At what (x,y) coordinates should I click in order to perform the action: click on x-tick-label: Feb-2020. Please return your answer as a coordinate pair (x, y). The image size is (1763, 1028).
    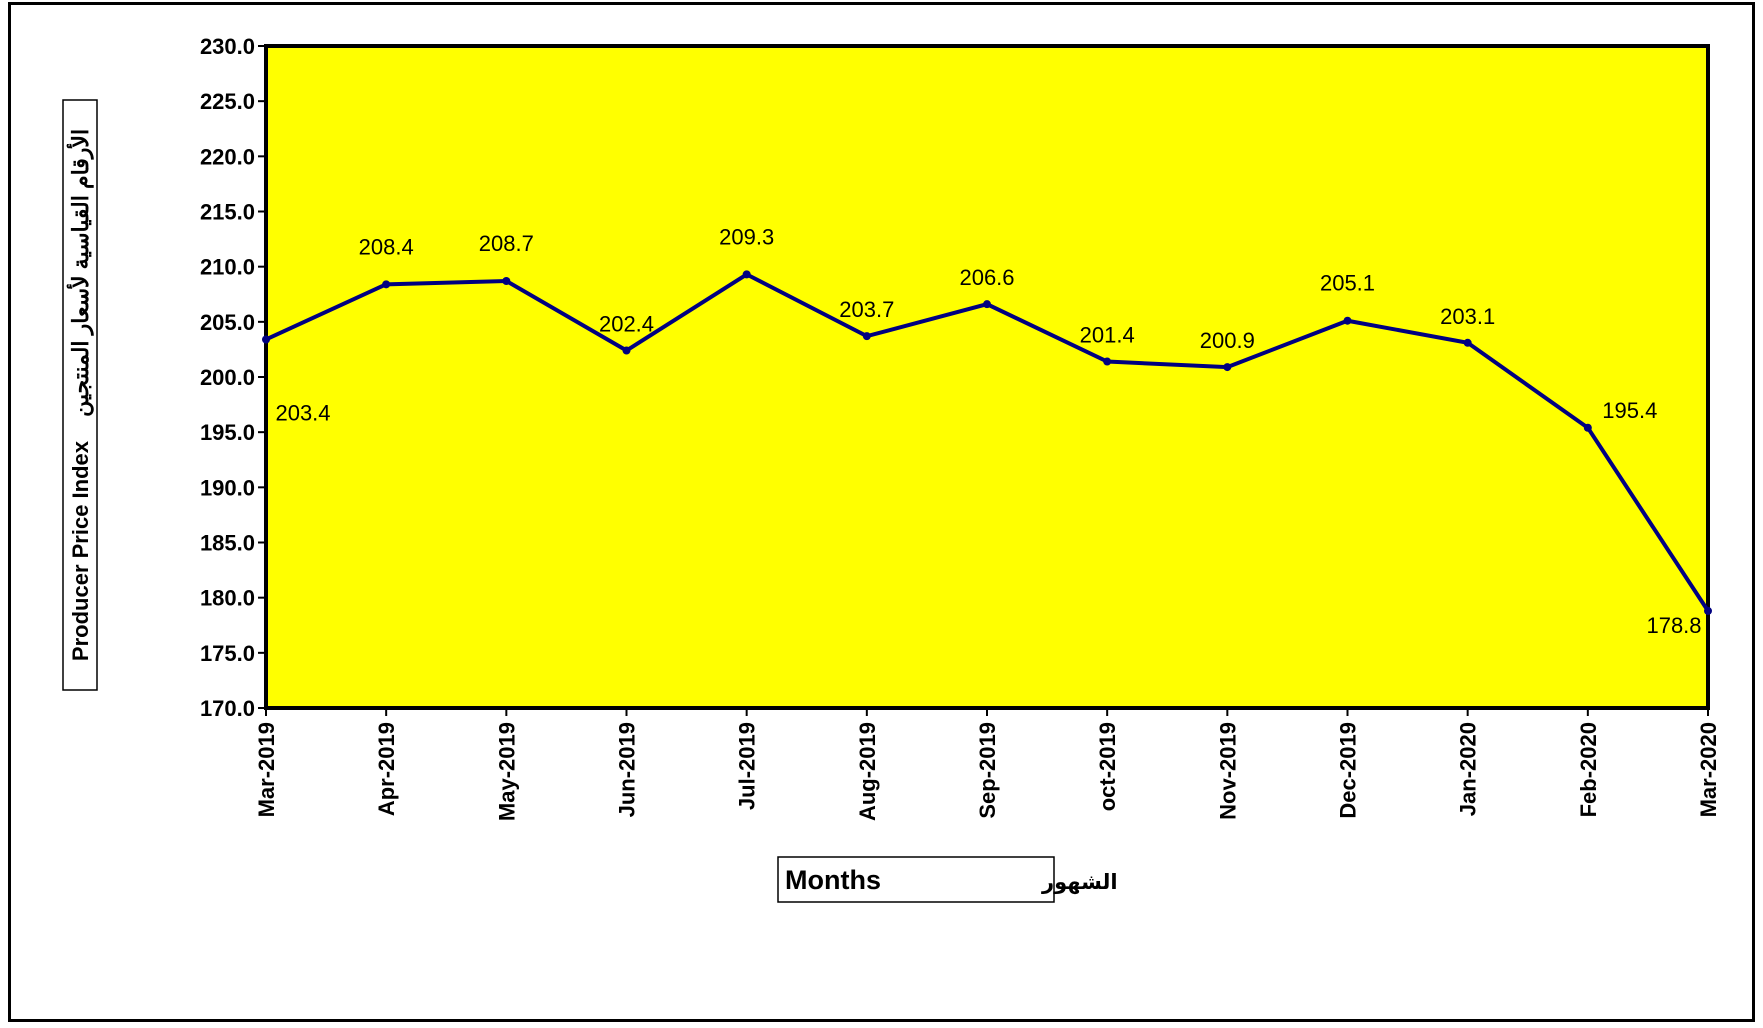
    Looking at the image, I should click on (1588, 769).